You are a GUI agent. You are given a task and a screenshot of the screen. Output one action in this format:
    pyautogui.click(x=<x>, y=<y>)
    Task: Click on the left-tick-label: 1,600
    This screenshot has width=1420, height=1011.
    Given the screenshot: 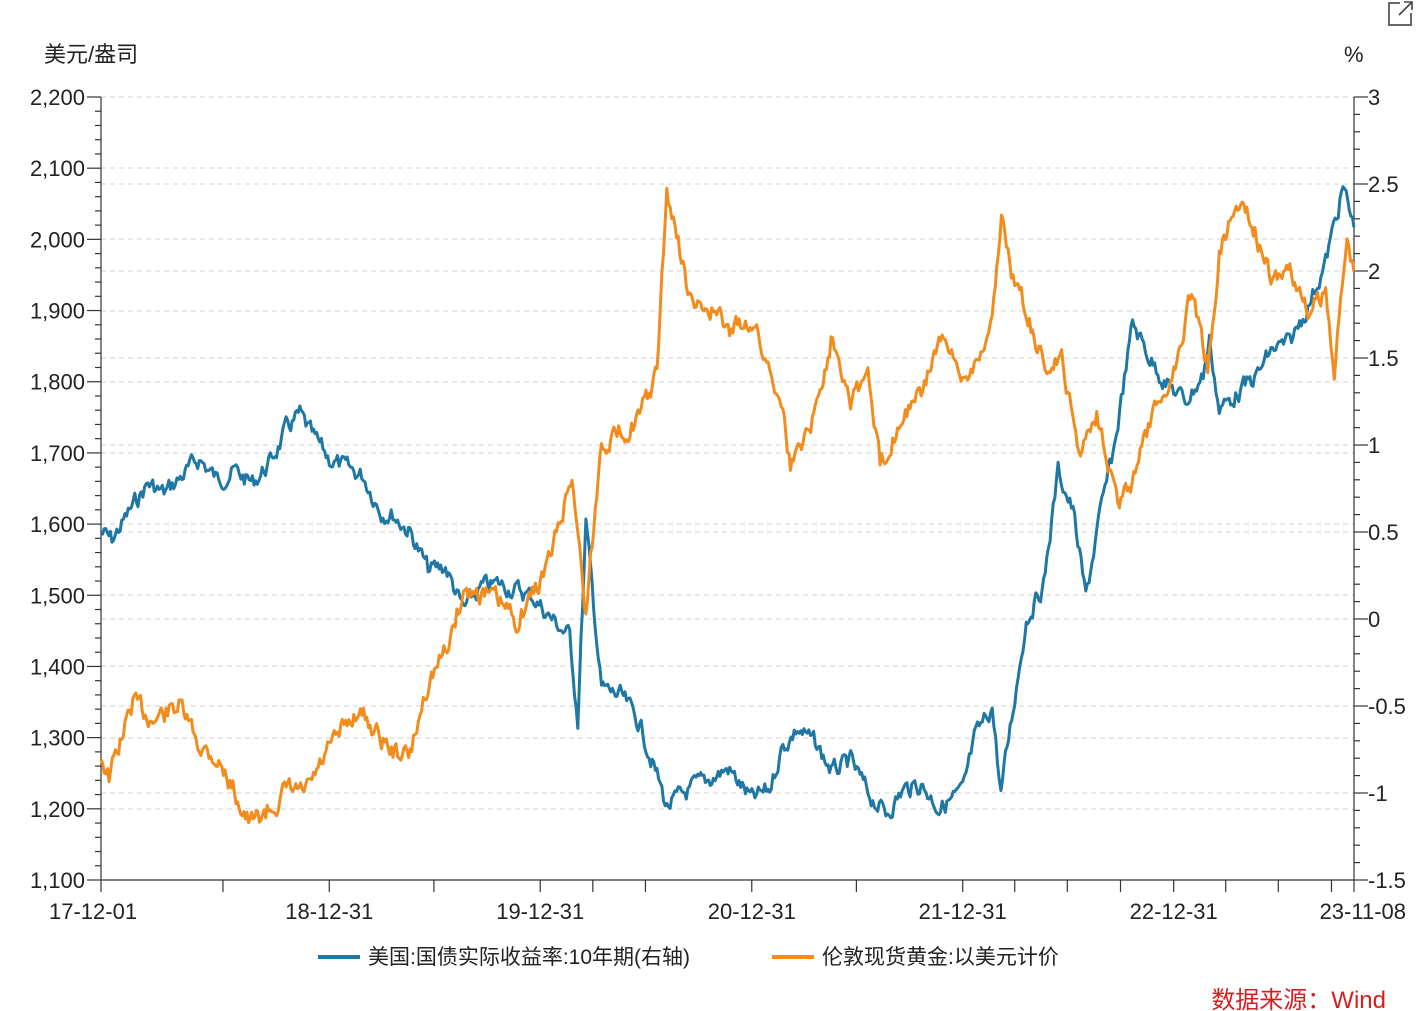 What is the action you would take?
    pyautogui.click(x=57, y=524)
    